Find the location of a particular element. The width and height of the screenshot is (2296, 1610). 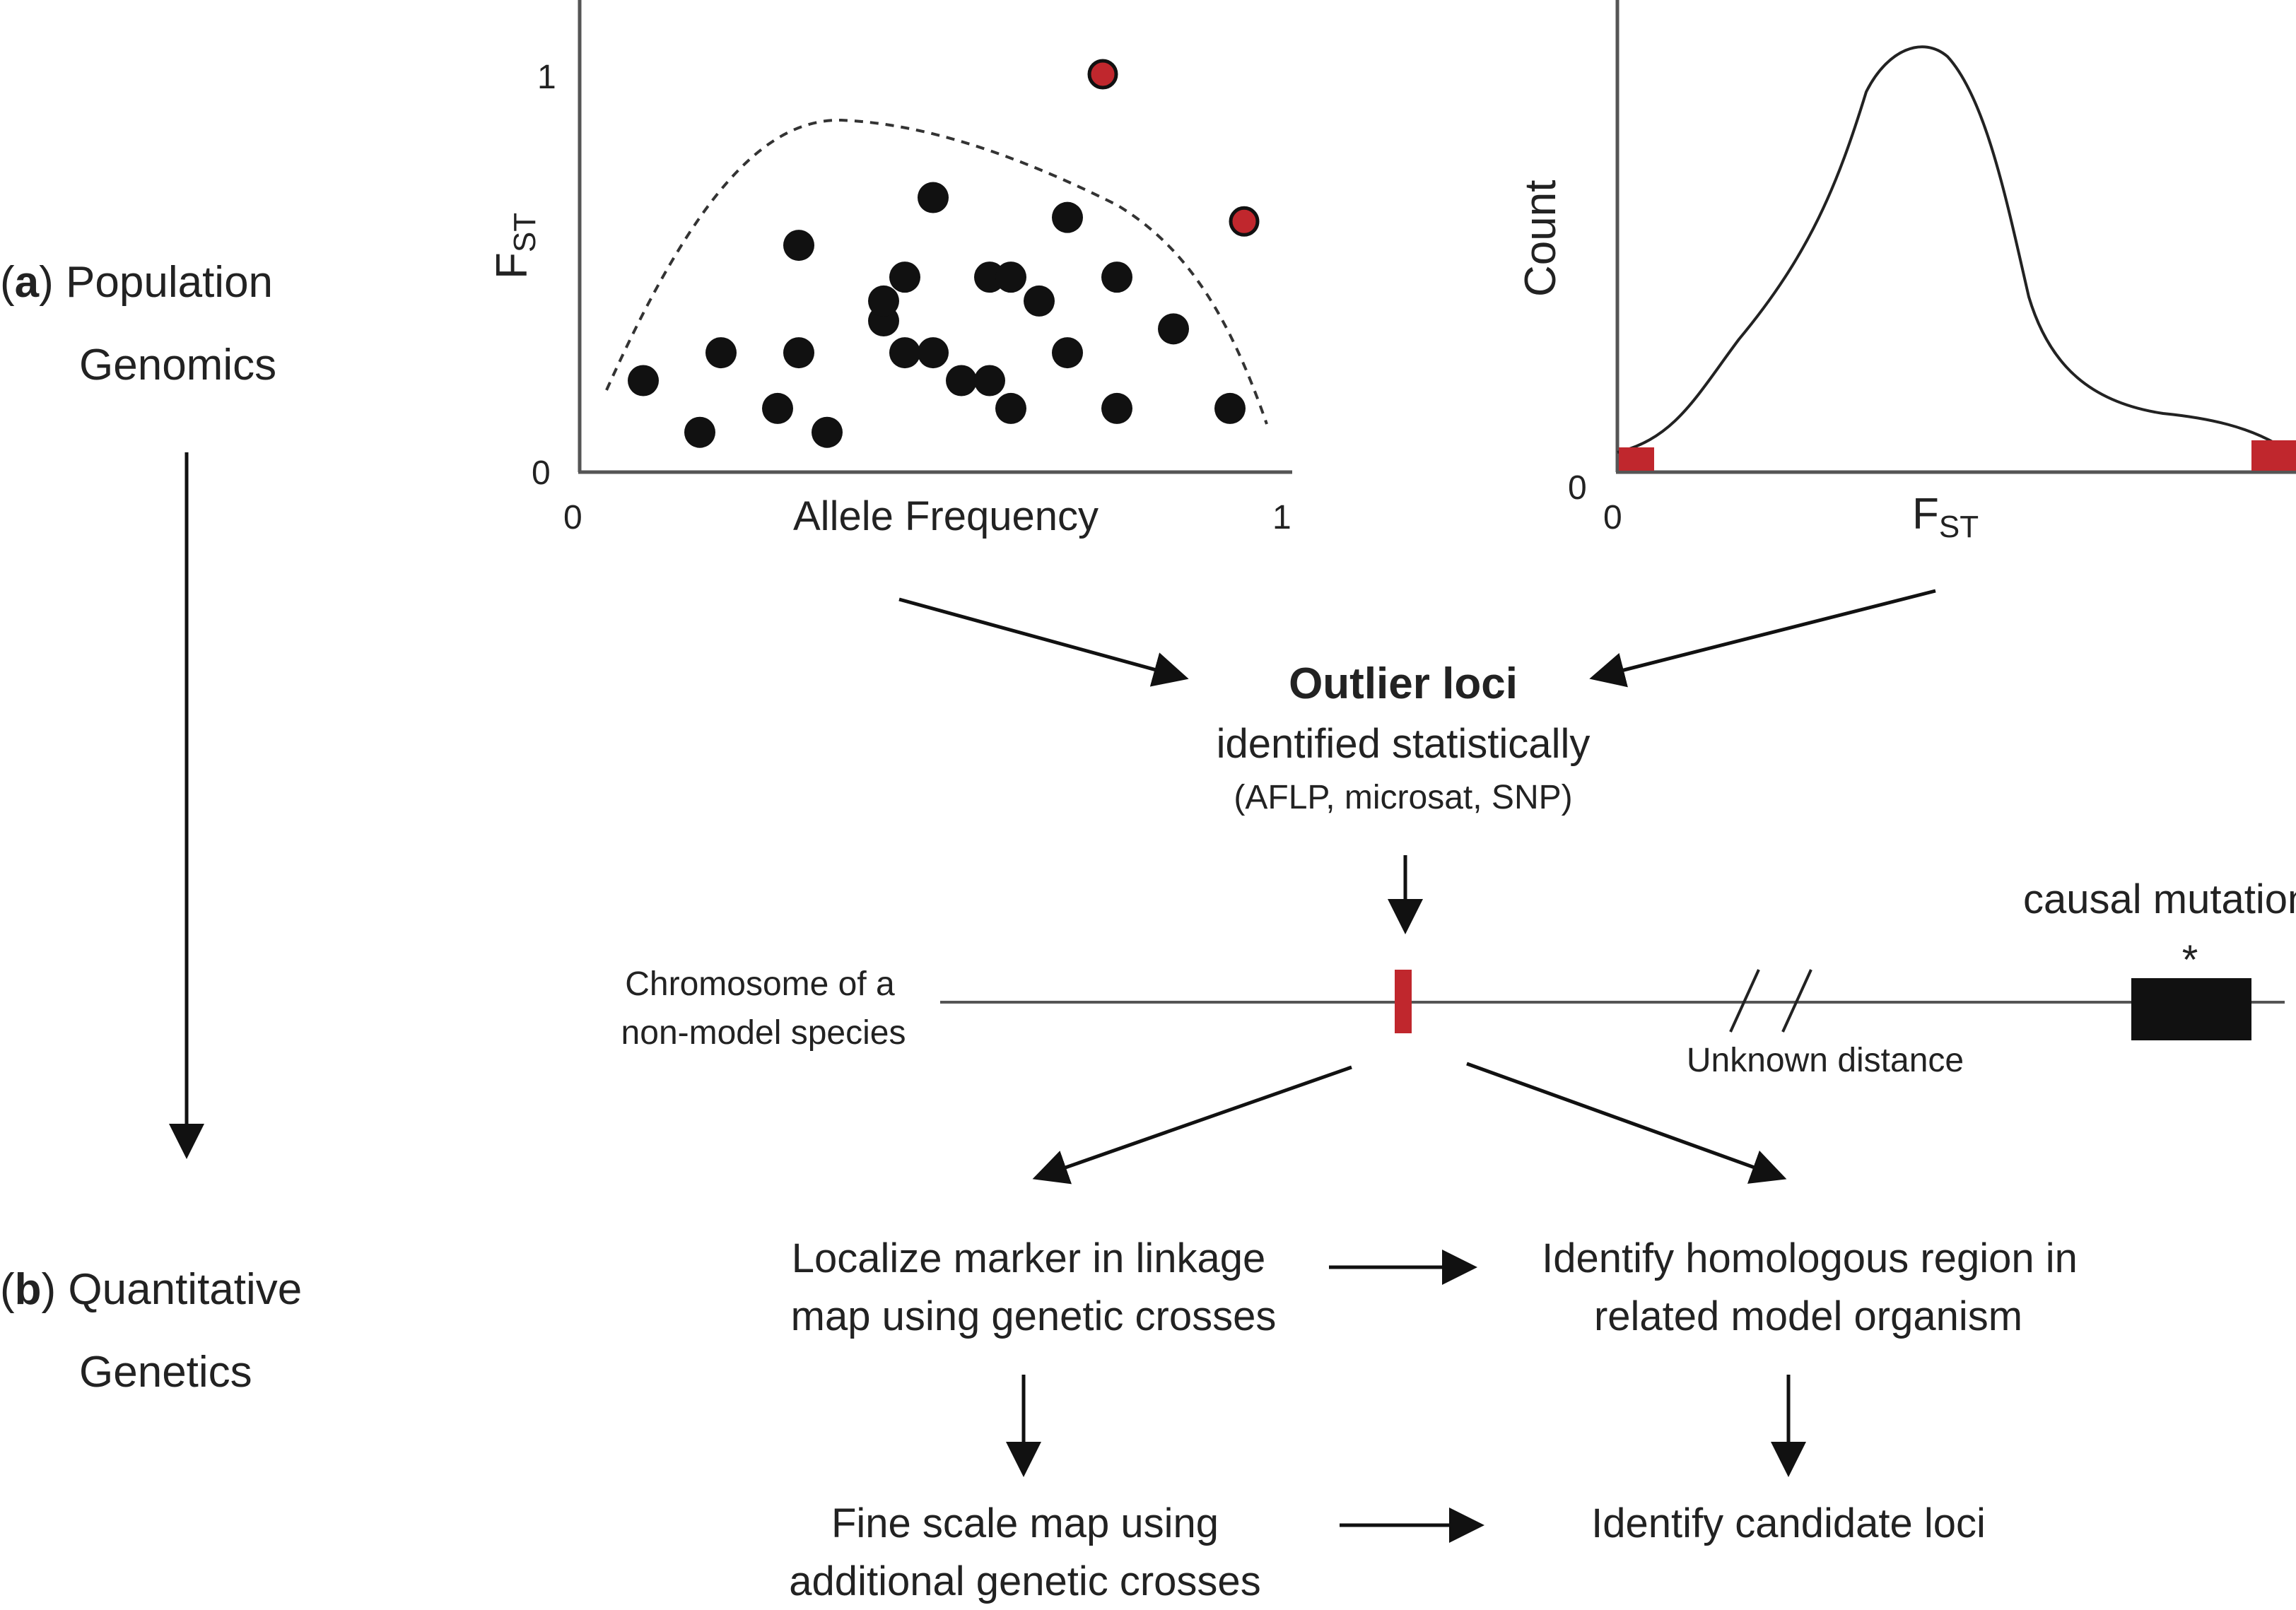

break-mark-right is located at coordinates (1796, 1001).